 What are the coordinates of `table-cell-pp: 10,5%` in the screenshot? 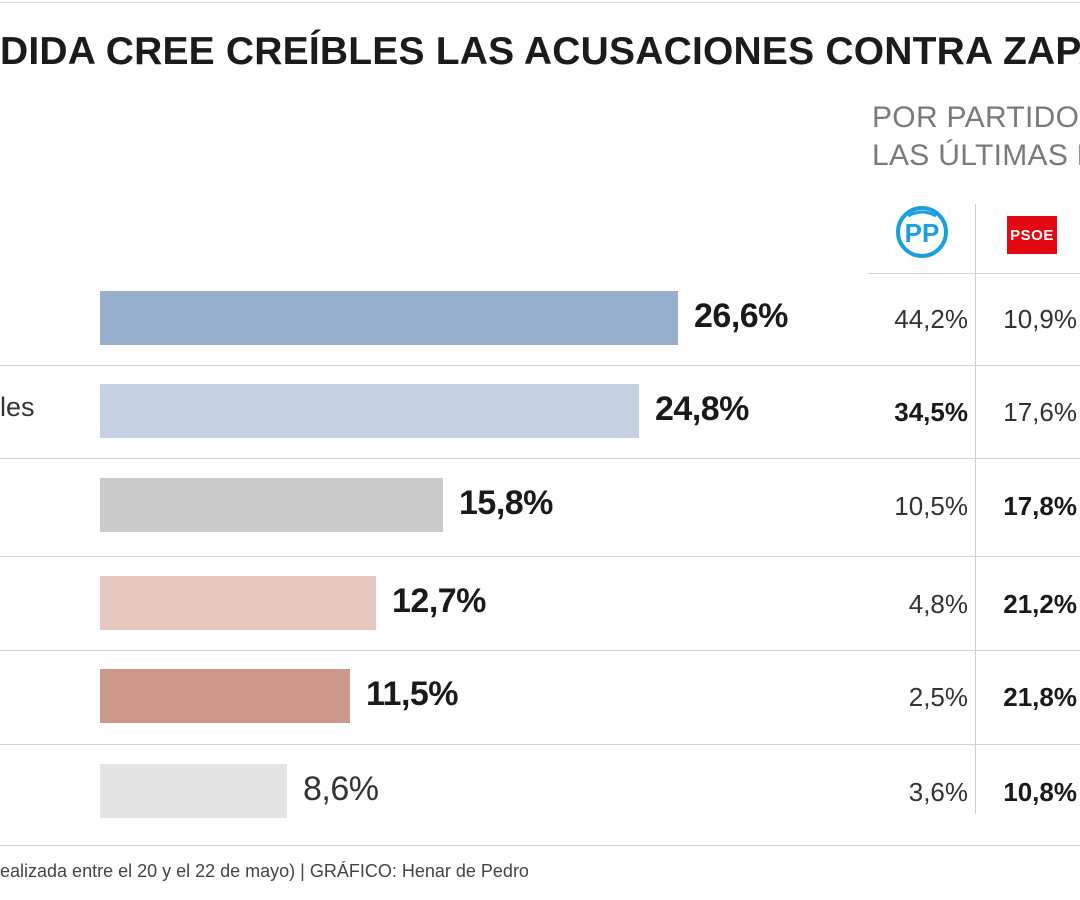 It's located at (931, 506).